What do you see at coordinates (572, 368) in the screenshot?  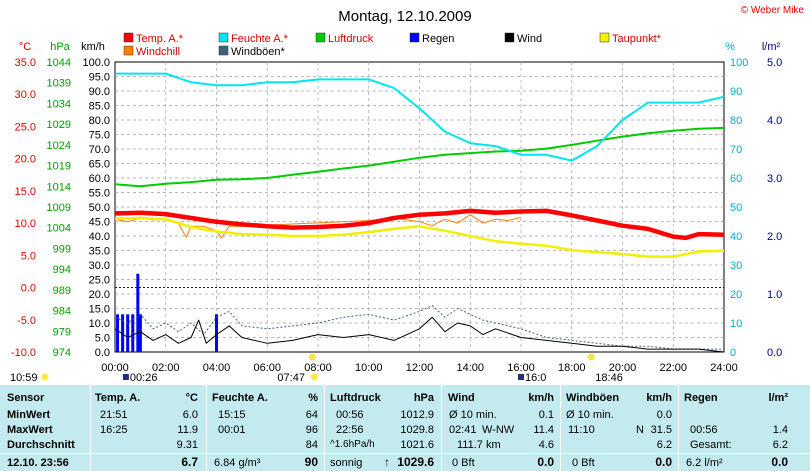 I see `x-tick-label: 18:00` at bounding box center [572, 368].